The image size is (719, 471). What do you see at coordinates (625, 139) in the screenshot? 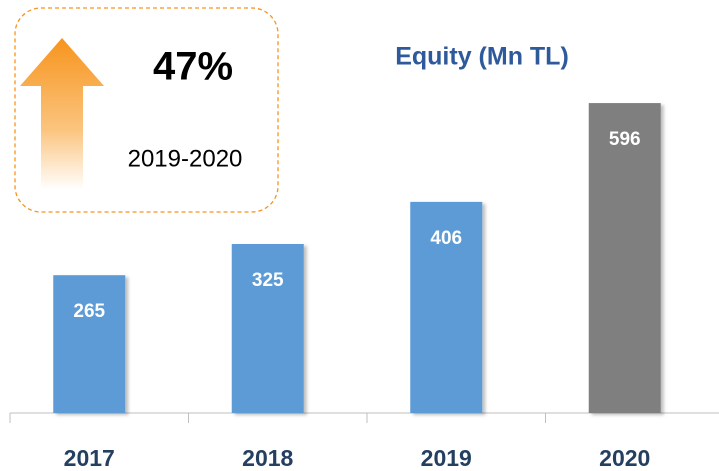
I see `data-label: 596` at bounding box center [625, 139].